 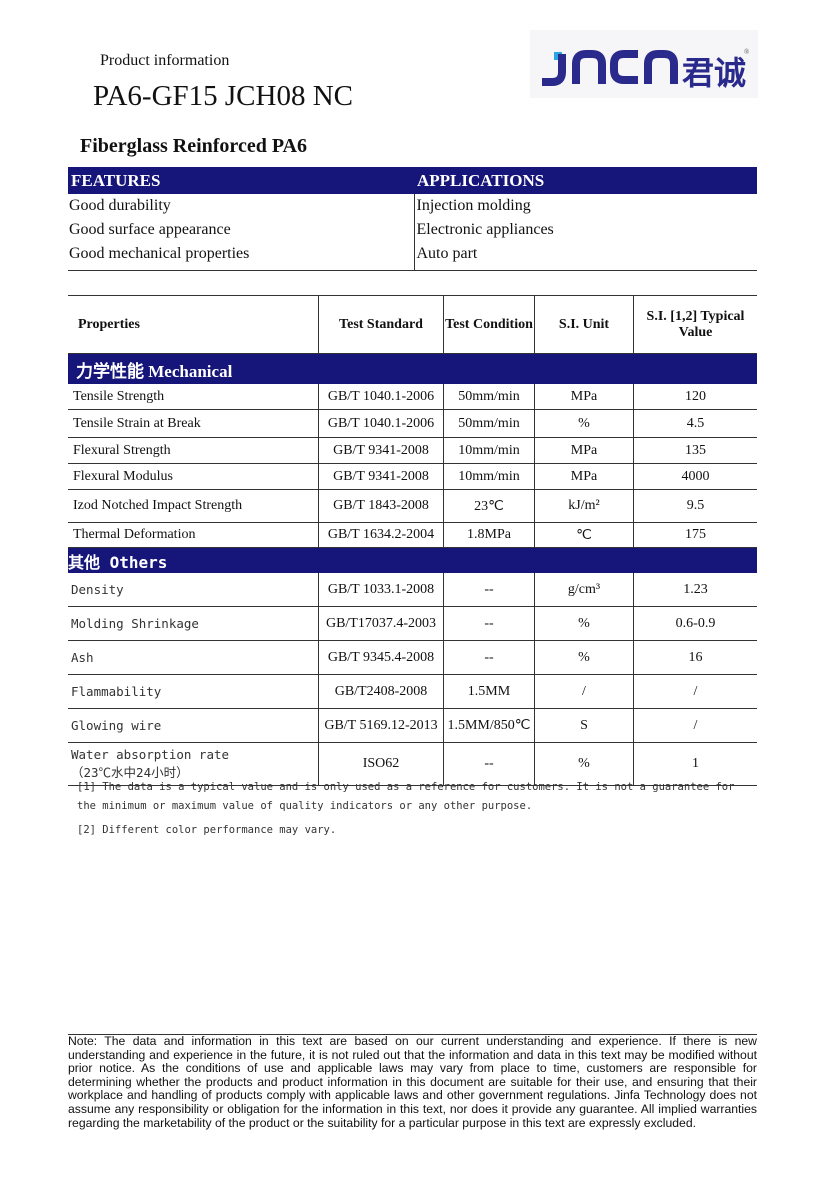 I want to click on typical-value: 1.23, so click(x=695, y=590).